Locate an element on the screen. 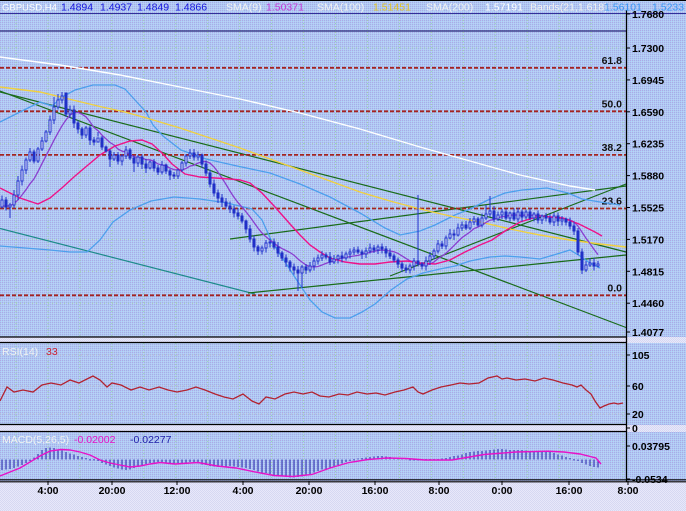 The width and height of the screenshot is (686, 511). svg-text: 23.6 is located at coordinates (612, 202).